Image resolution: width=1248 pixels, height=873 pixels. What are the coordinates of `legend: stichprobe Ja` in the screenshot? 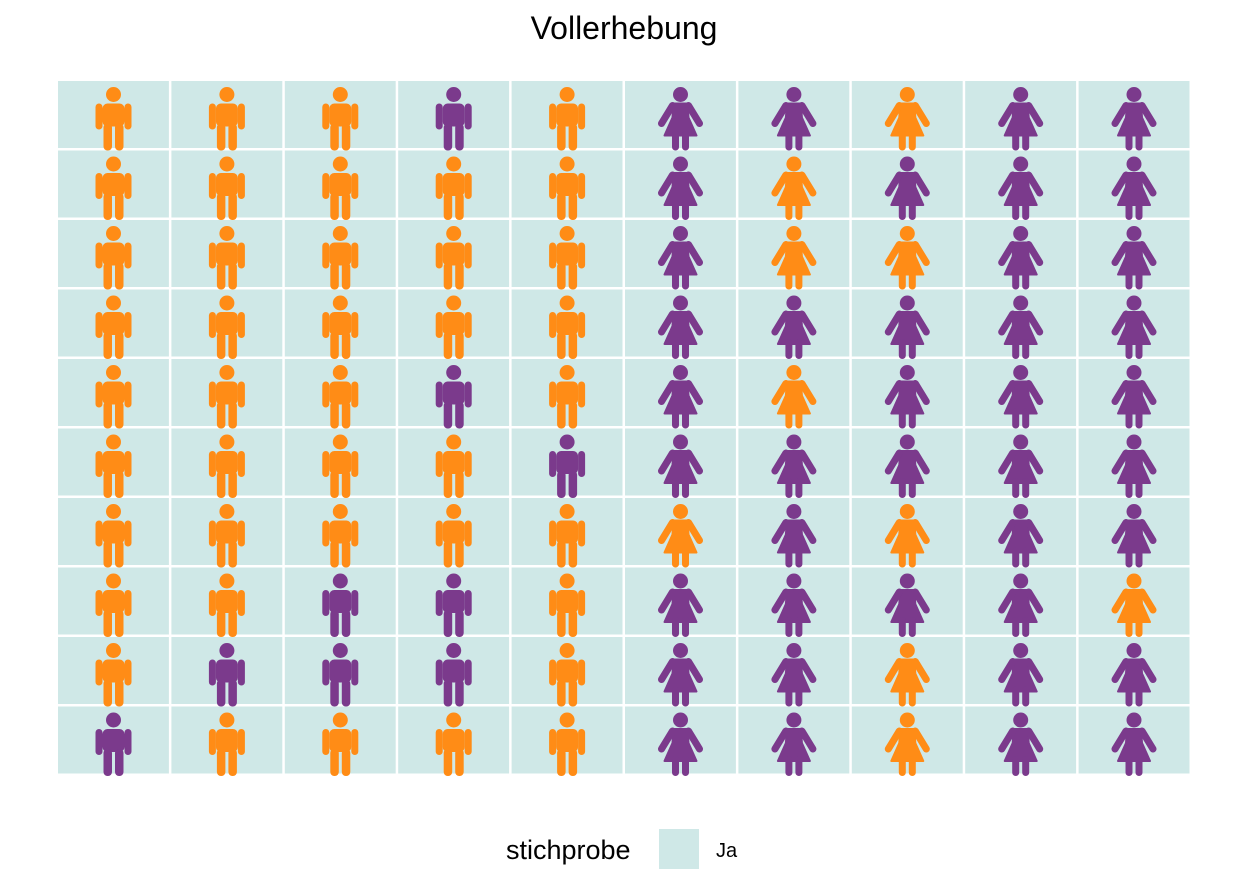 It's located at (624, 850).